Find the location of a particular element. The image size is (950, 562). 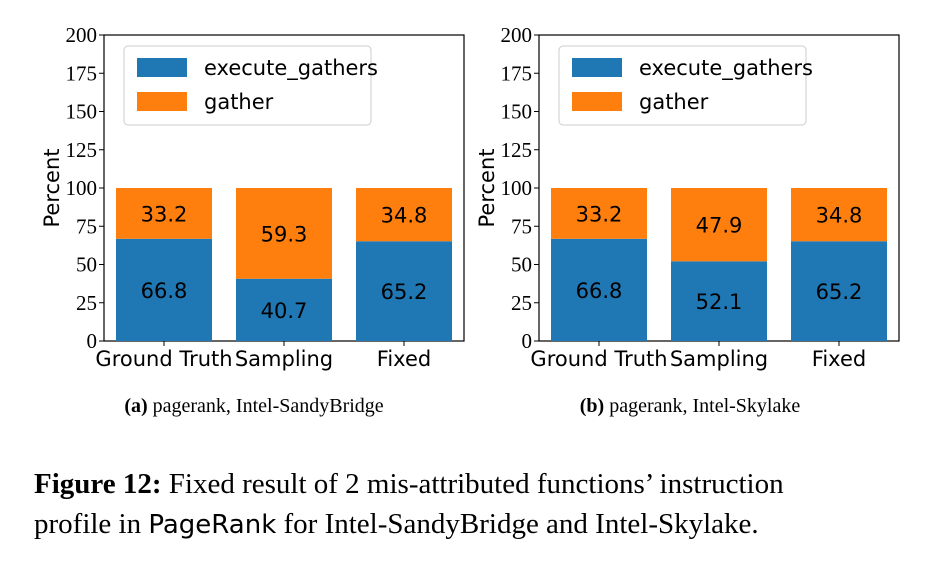

legend-label-b-gather: gather is located at coordinates (674, 102).